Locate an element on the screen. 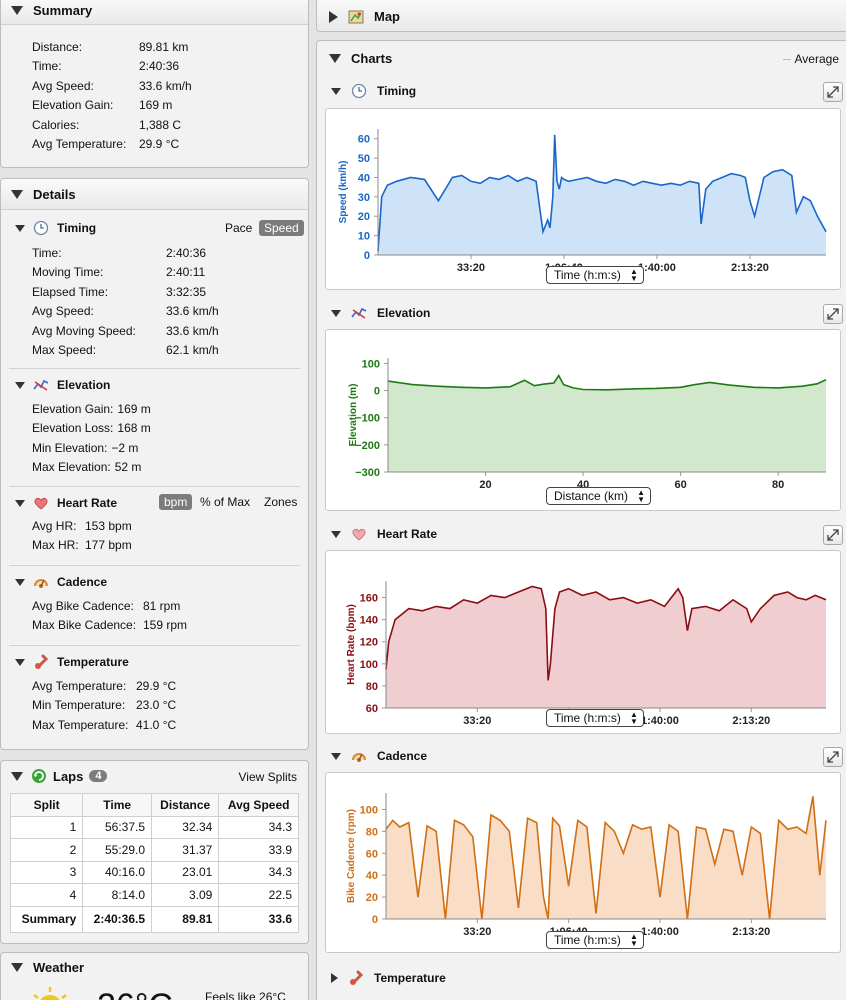 The height and width of the screenshot is (1000, 846). table-cell: 3 is located at coordinates (46, 872).